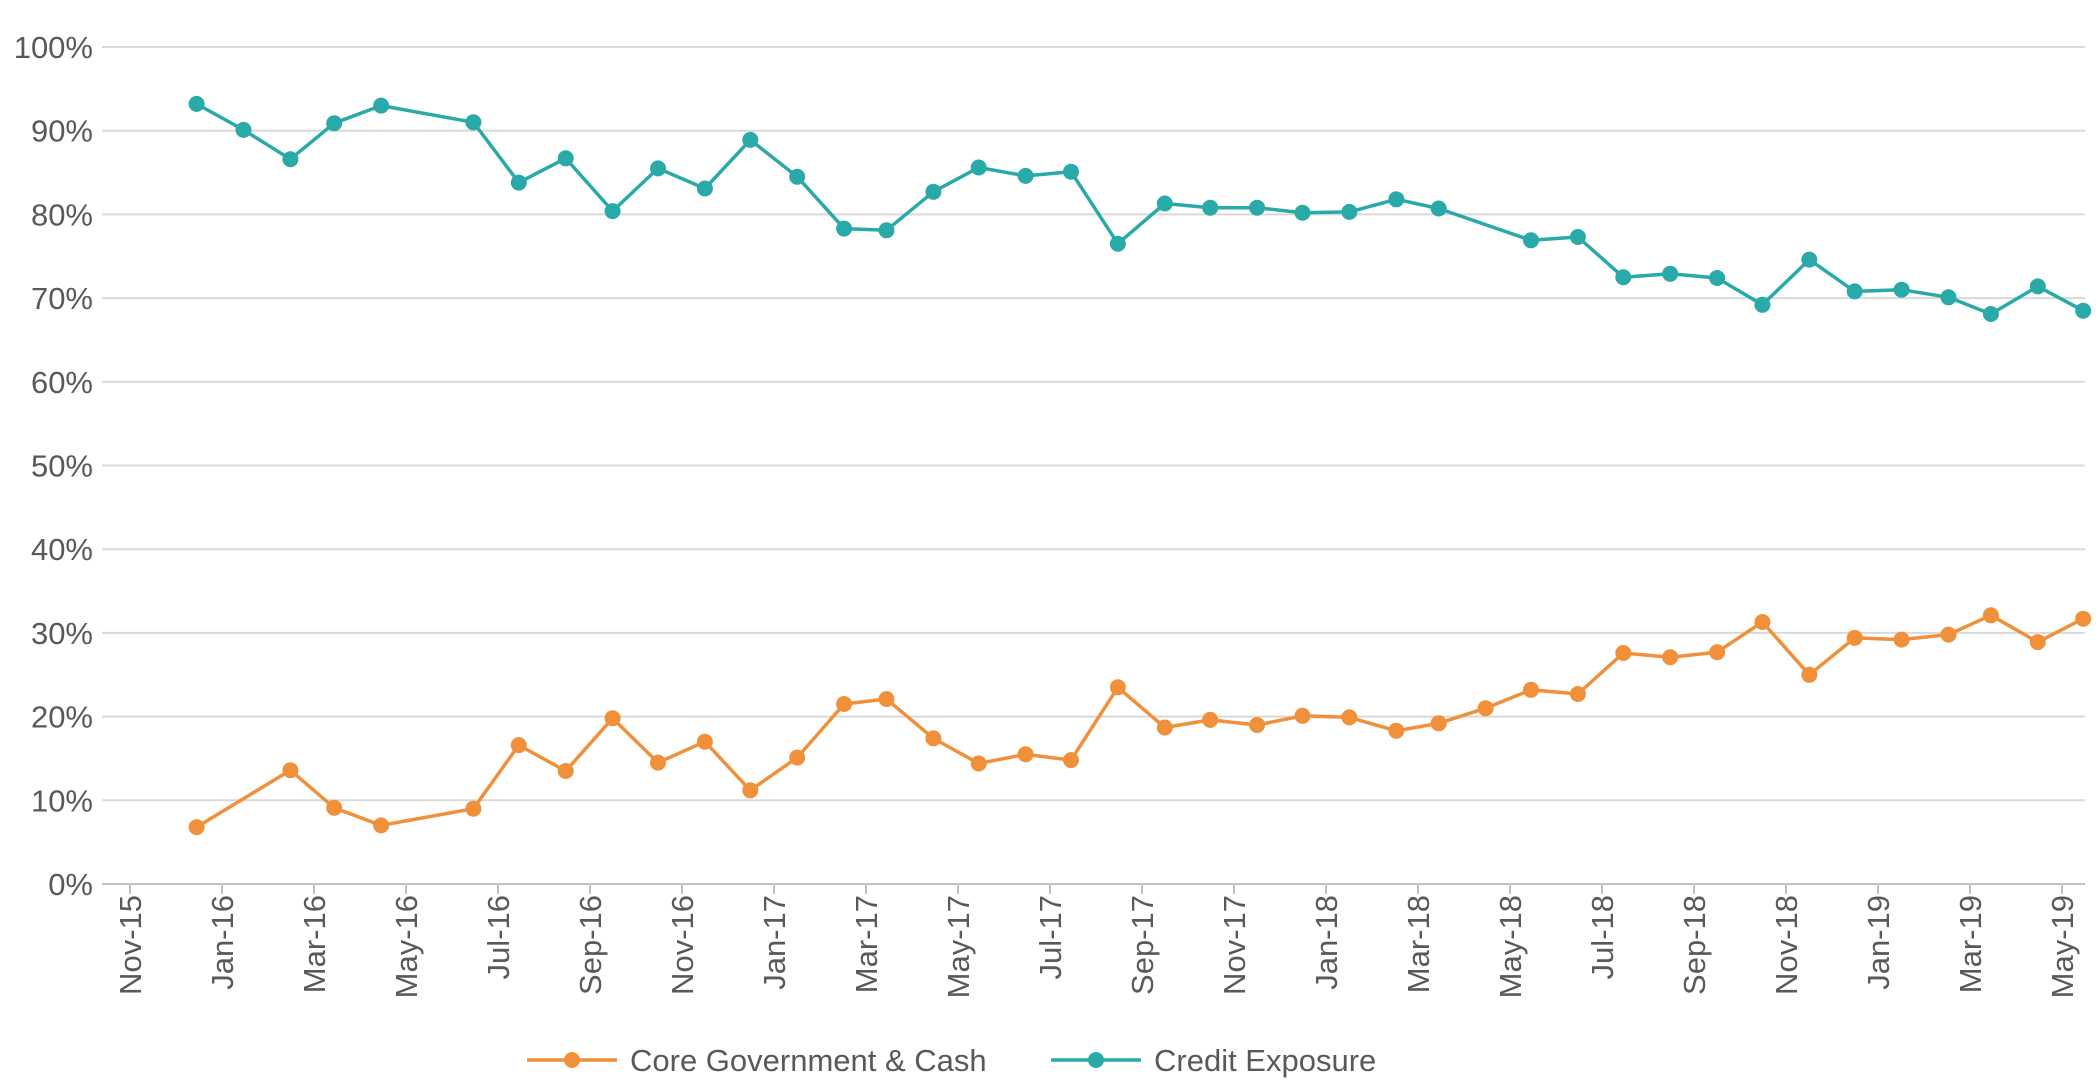  I want to click on x-tick-label: May-19, so click(2062, 946).